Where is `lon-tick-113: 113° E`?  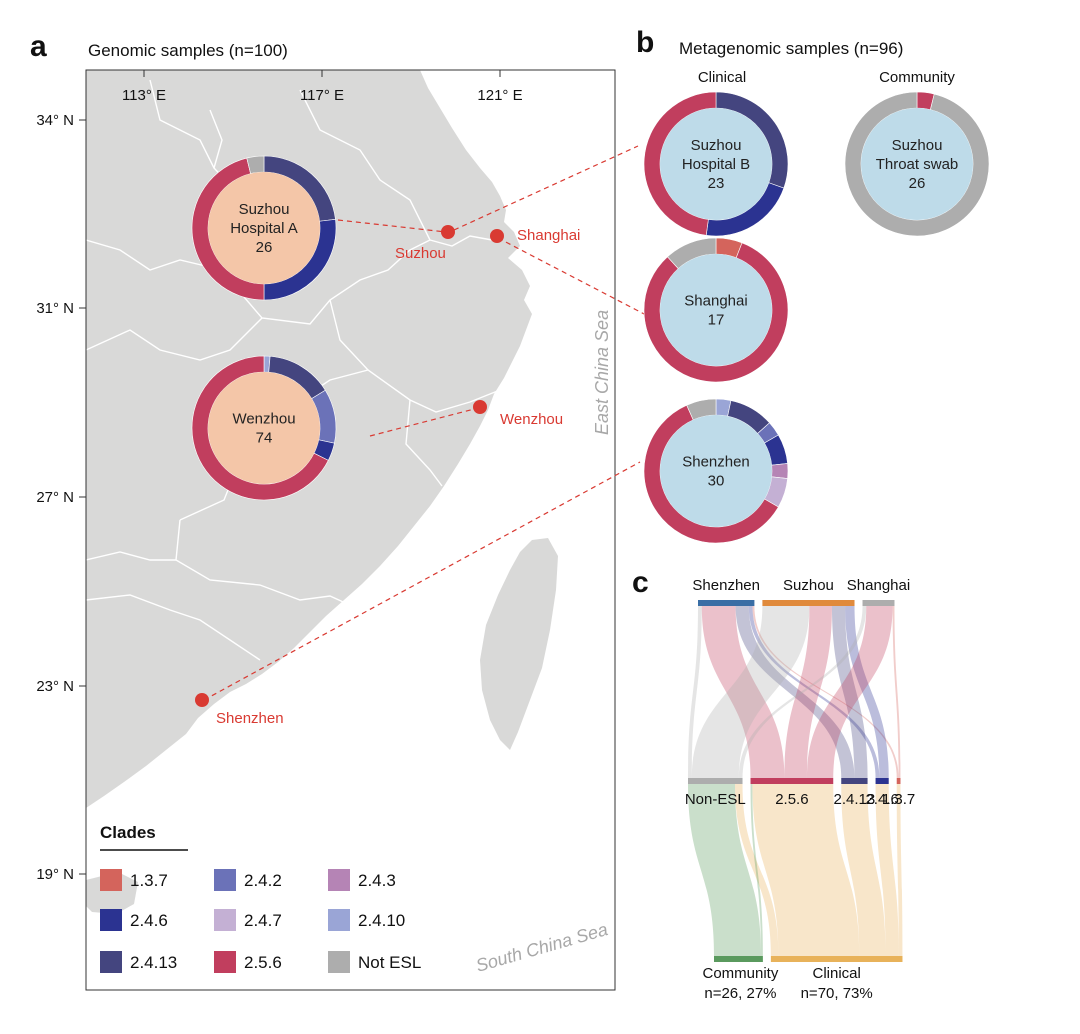
lon-tick-113: 113° E is located at coordinates (144, 95).